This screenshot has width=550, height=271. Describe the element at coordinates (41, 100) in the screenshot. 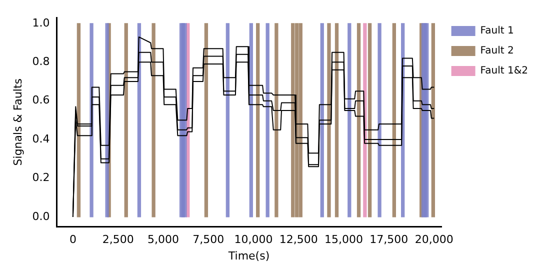

I see `y-tick-label: 0.6` at that location.